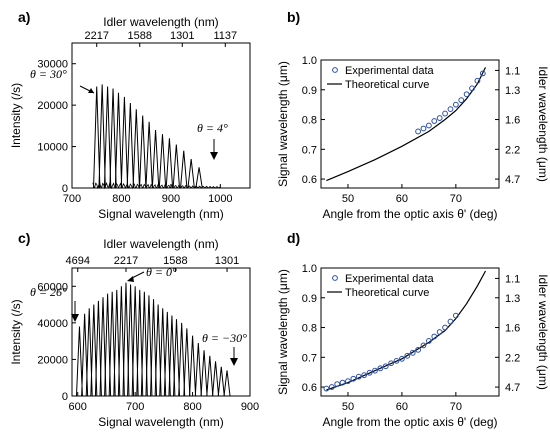 The width and height of the screenshot is (550, 437). I want to click on y-tick-label: 20000, so click(52, 360).